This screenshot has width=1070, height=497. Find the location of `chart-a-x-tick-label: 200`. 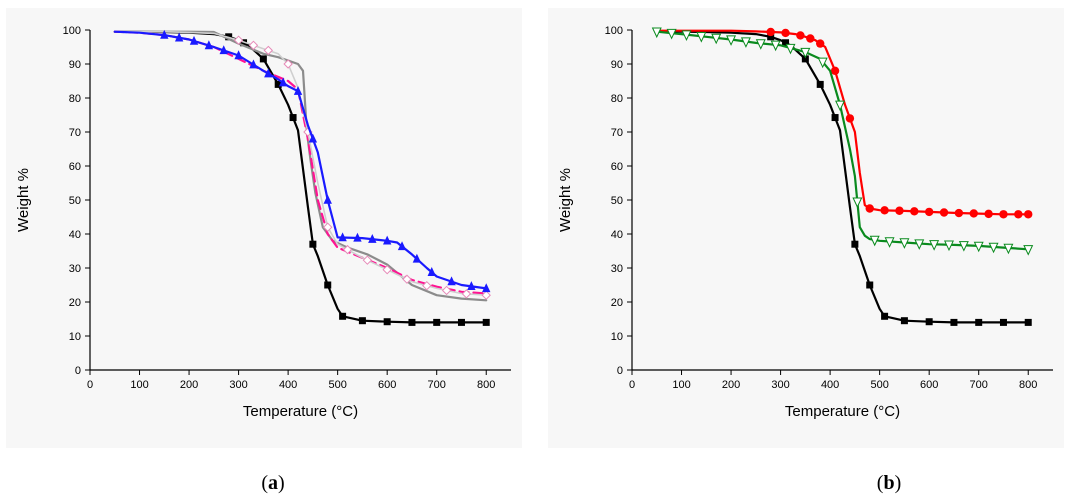

chart-a-x-tick-label: 200 is located at coordinates (189, 385).